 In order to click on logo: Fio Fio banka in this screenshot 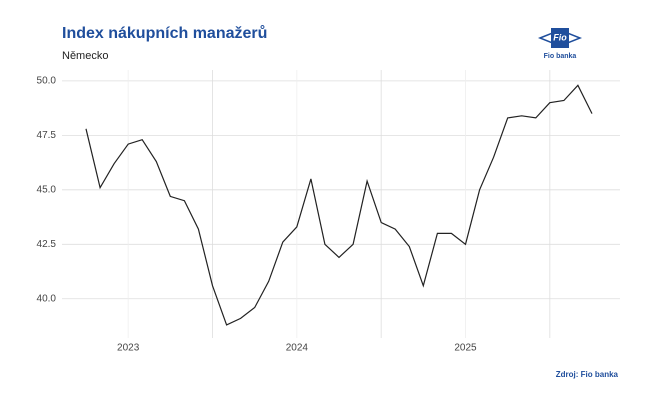, I will do `click(560, 44)`.